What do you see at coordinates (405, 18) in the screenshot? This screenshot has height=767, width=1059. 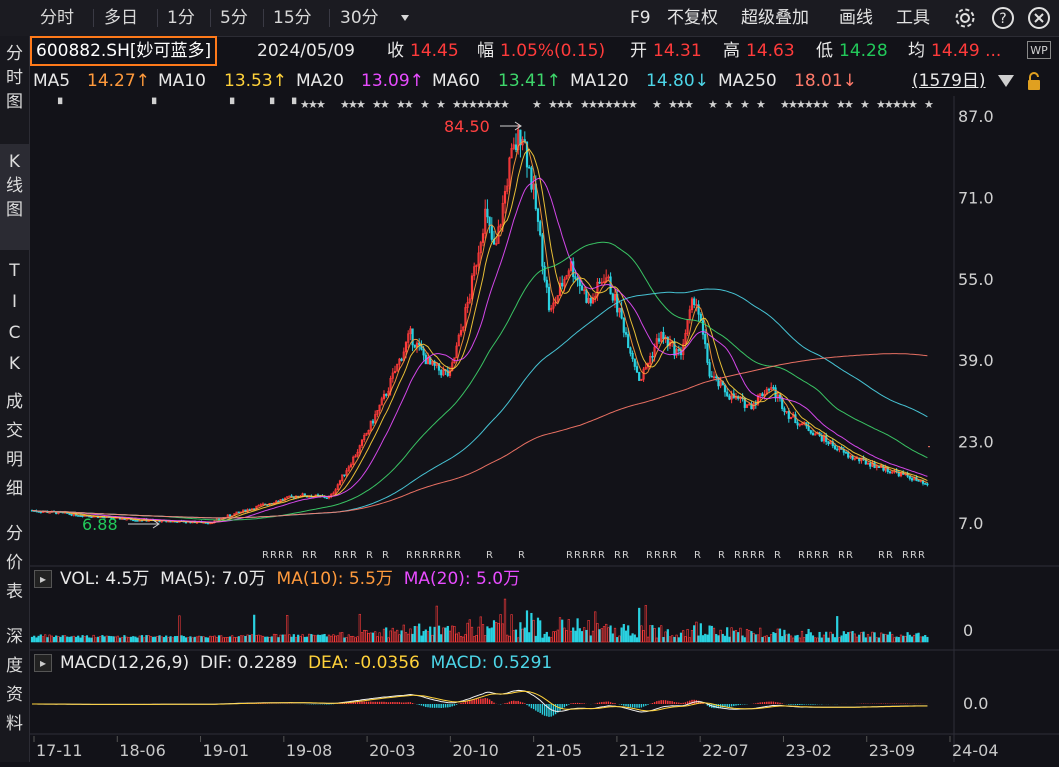 I see `caret-down-icon` at bounding box center [405, 18].